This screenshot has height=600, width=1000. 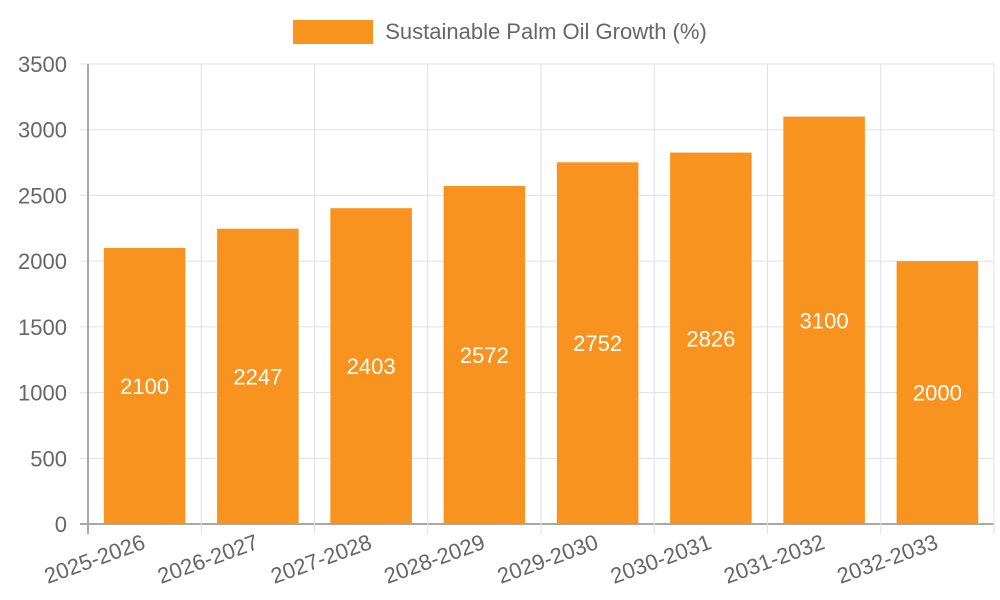 I want to click on bar-value-label: 2100, so click(x=144, y=386).